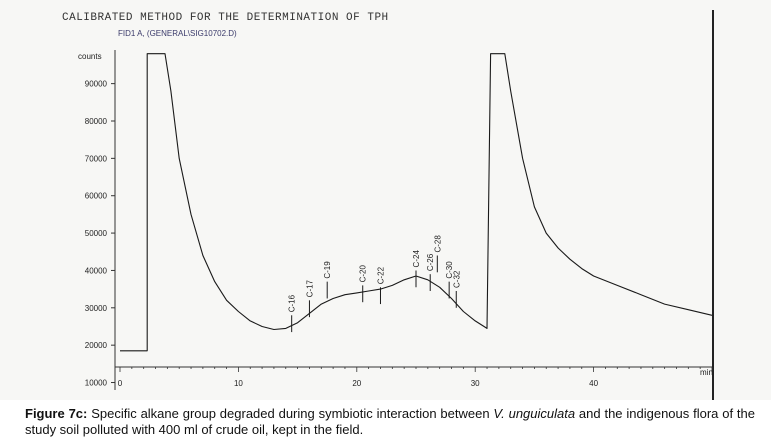 The height and width of the screenshot is (443, 771). What do you see at coordinates (706, 372) in the screenshot?
I see `x-axis-label: min` at bounding box center [706, 372].